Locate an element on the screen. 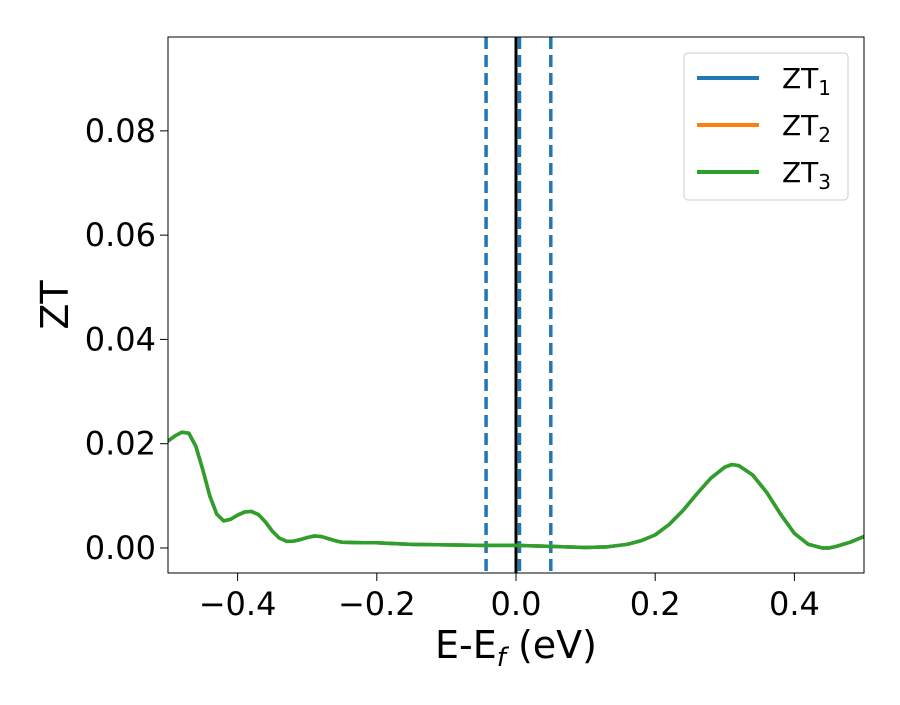 This screenshot has height=705, width=900. x-tick-label: −0.2 is located at coordinates (377, 604).